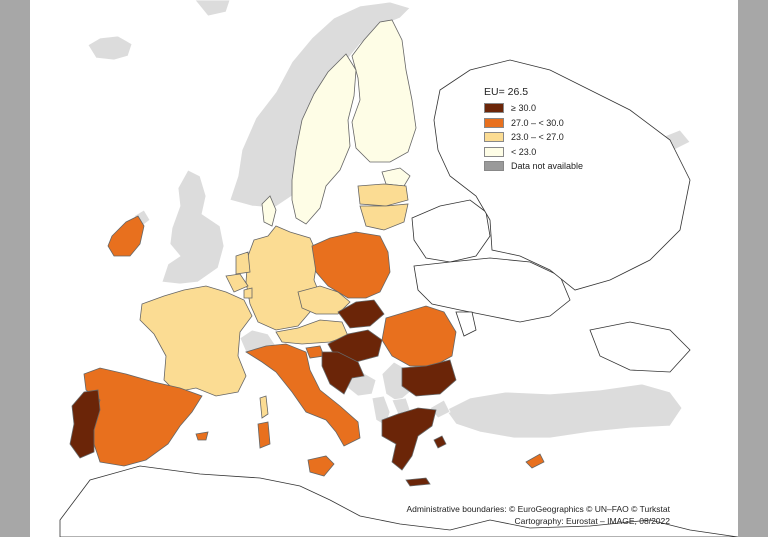 Image resolution: width=768 pixels, height=537 pixels. What do you see at coordinates (640, 347) in the screenshot?
I see `region-caucasus` at bounding box center [640, 347].